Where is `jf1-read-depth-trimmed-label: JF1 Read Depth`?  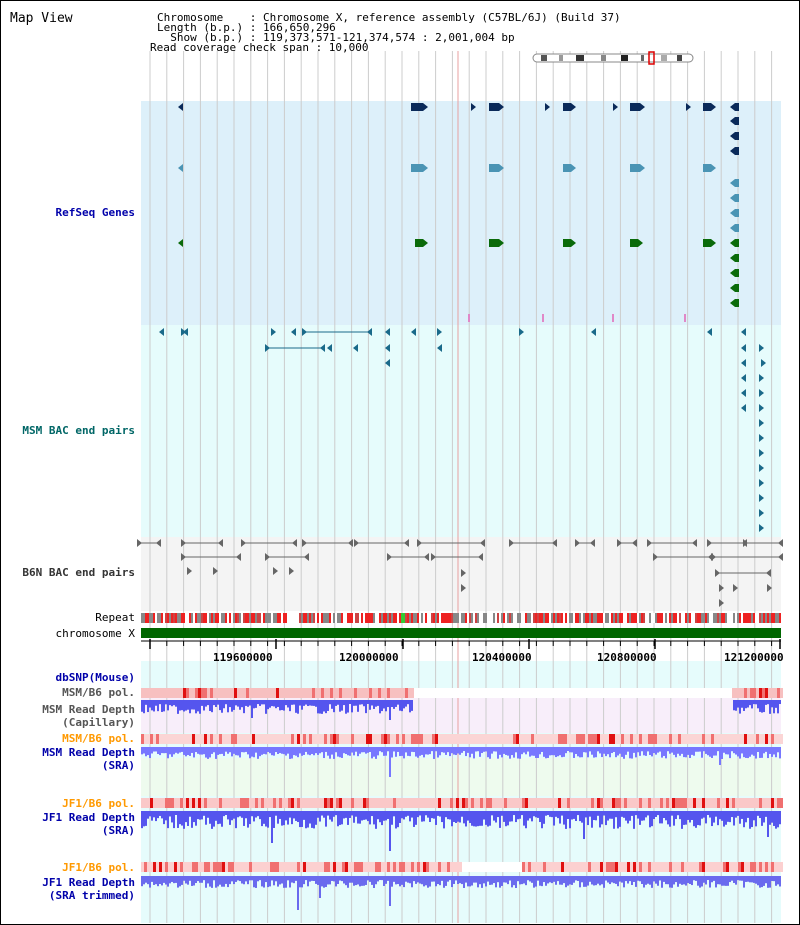 jf1-read-depth-trimmed-label: JF1 Read Depth is located at coordinates (88, 882).